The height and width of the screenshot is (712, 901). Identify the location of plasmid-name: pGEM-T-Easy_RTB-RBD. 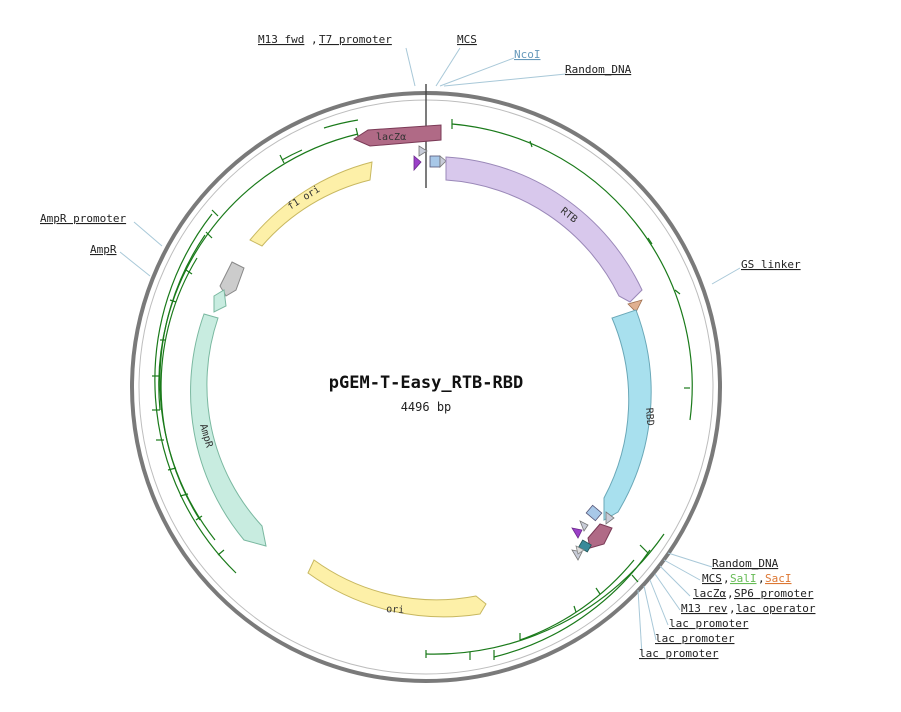
(426, 383).